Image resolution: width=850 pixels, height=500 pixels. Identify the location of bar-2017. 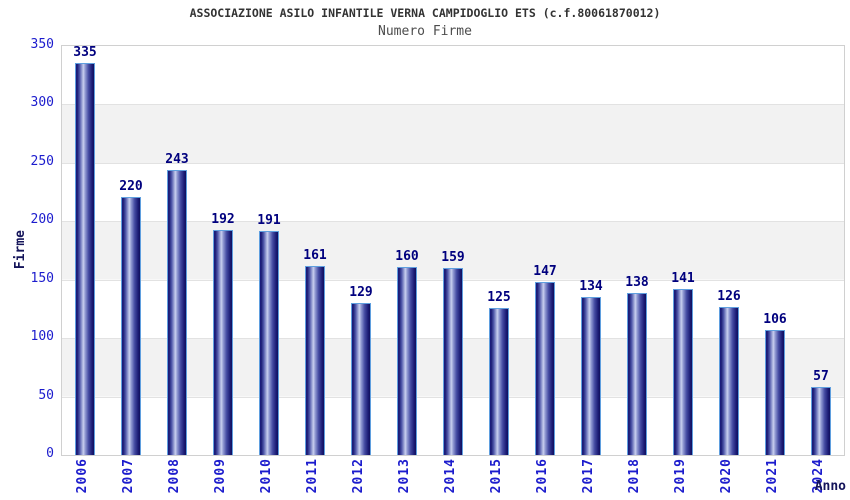
(591, 376).